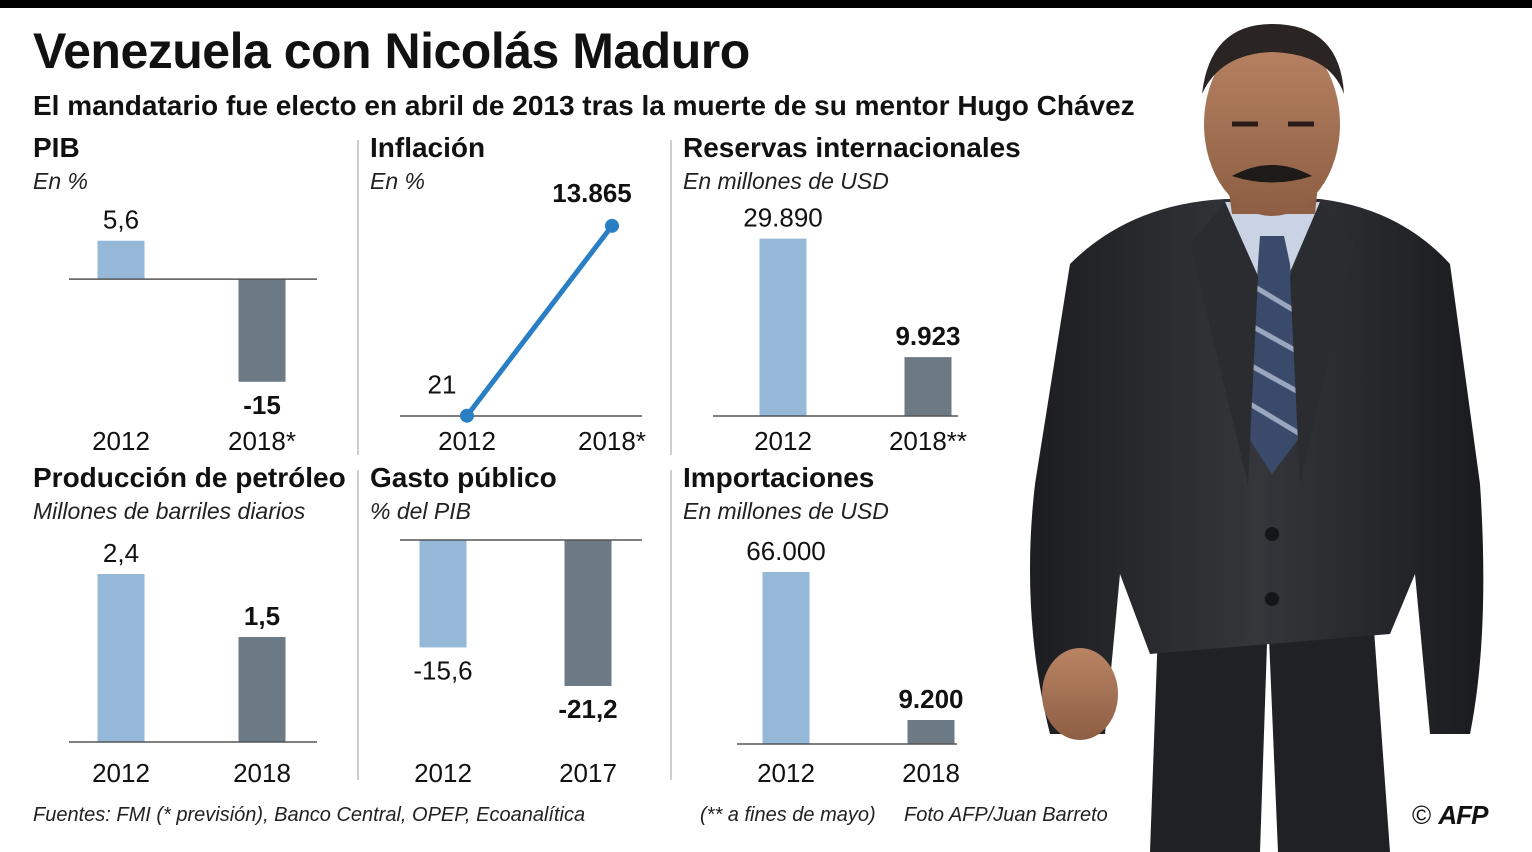  What do you see at coordinates (927, 336) in the screenshot?
I see `data-label: 9.923` at bounding box center [927, 336].